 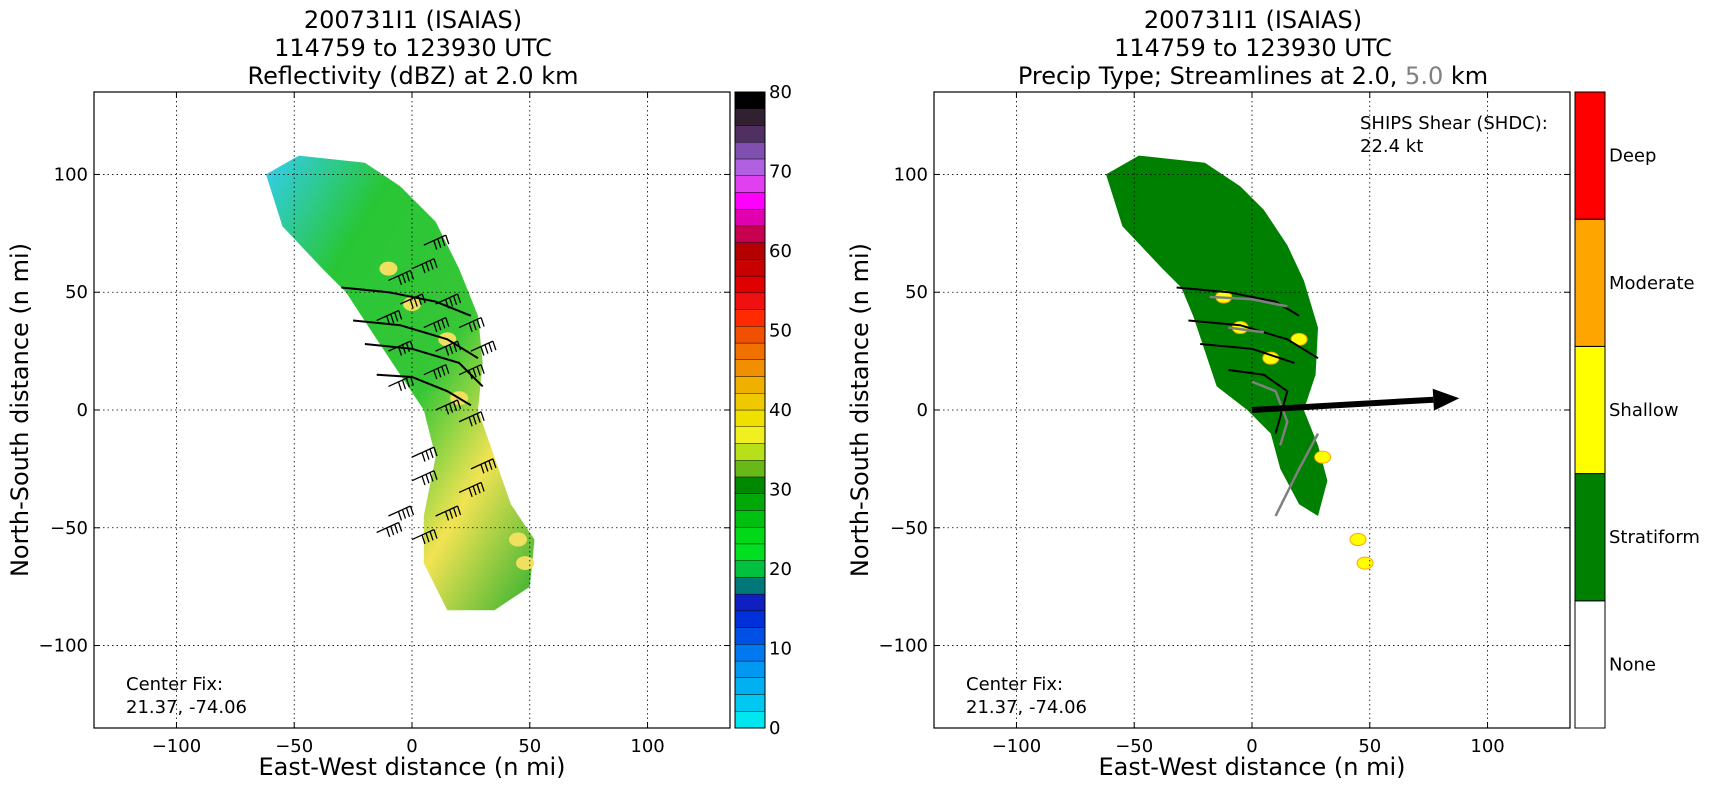 What do you see at coordinates (1369, 746) in the screenshot?
I see `x-tick-label: 50` at bounding box center [1369, 746].